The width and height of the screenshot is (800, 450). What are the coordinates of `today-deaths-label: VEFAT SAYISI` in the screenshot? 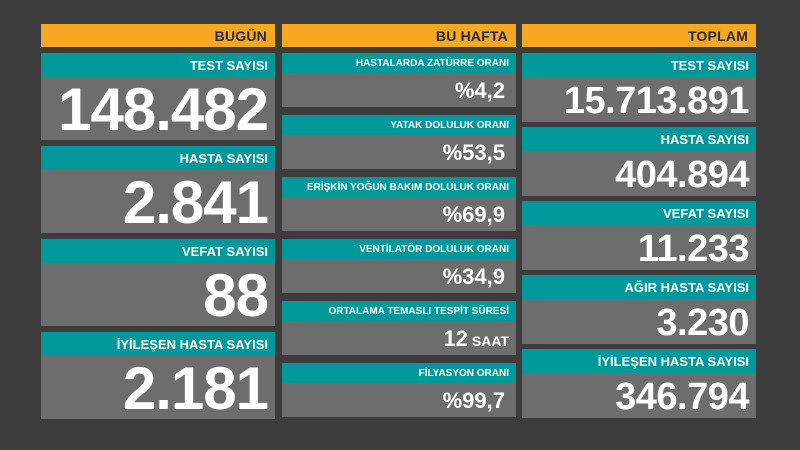 It's located at (158, 251).